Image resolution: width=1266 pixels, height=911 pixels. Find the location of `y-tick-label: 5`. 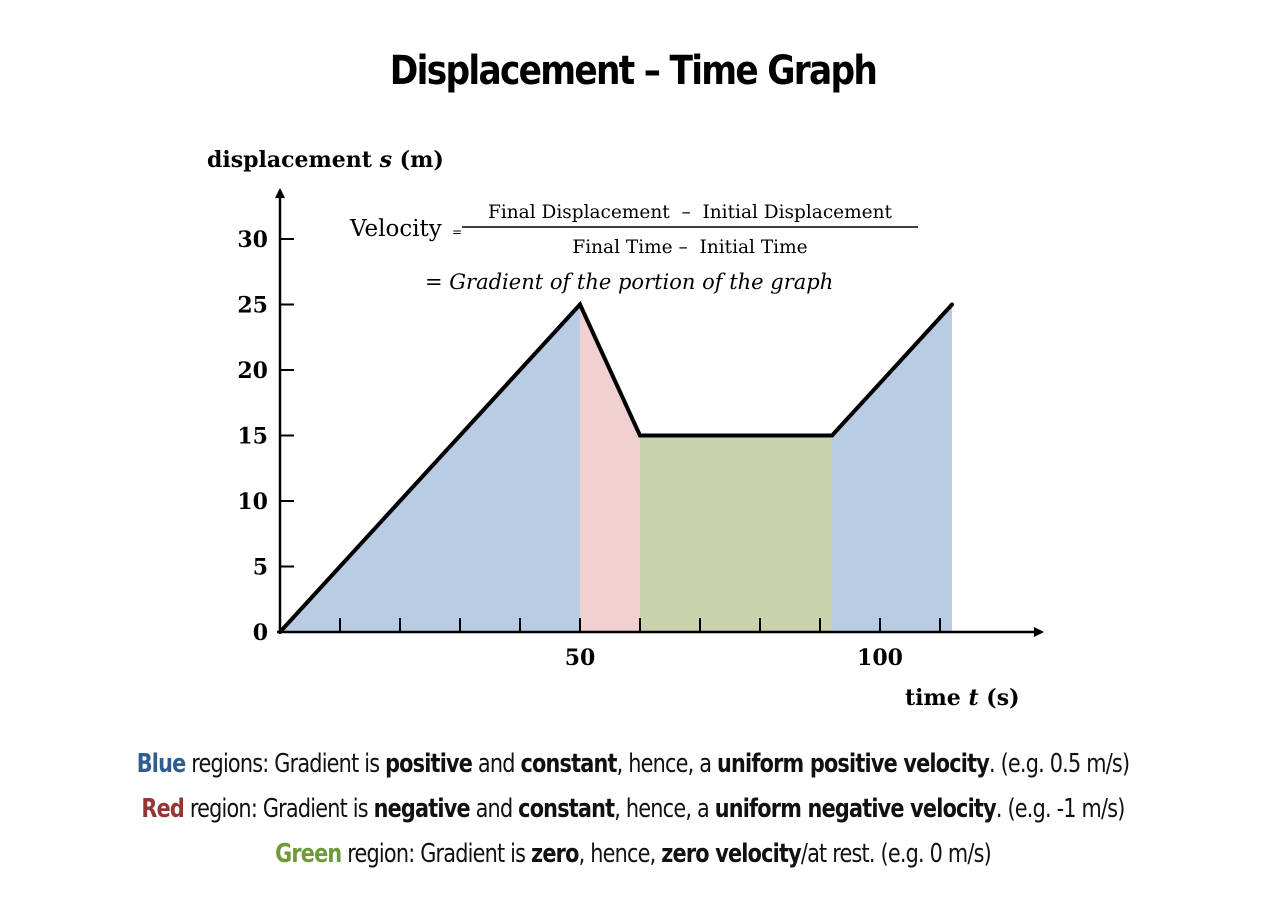

y-tick-label: 5 is located at coordinates (260, 568).